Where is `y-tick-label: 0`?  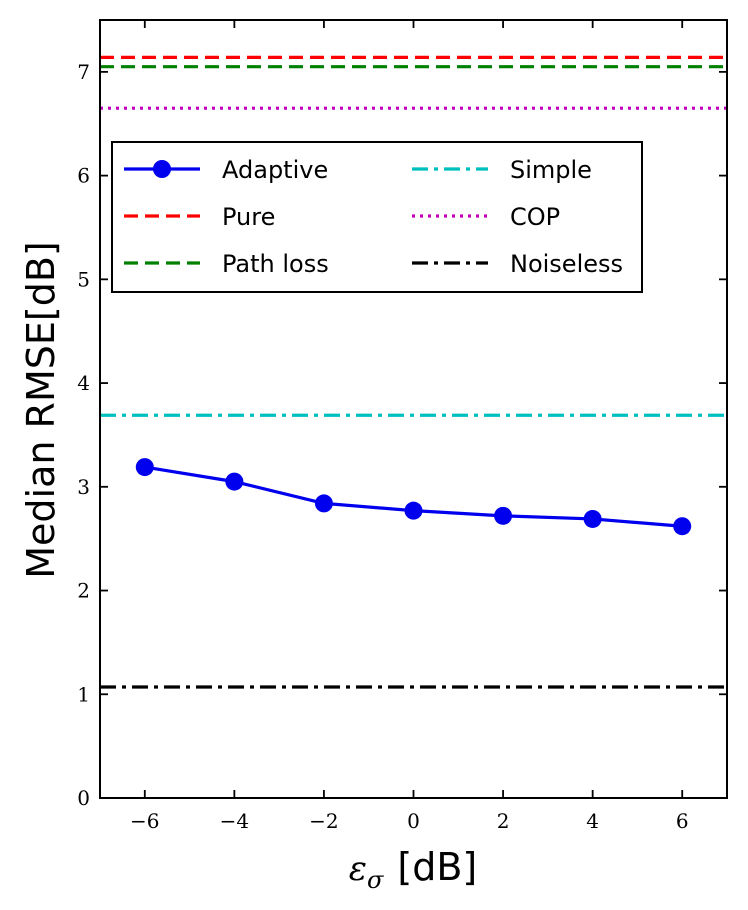 y-tick-label: 0 is located at coordinates (83, 798).